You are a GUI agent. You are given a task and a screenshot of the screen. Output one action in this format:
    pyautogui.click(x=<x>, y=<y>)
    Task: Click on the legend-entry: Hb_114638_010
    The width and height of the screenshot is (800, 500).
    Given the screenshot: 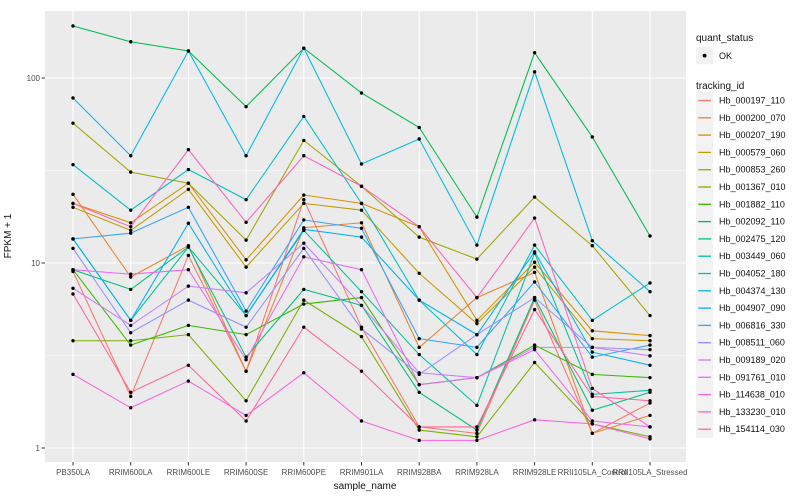 What is the action you would take?
    pyautogui.click(x=740, y=394)
    